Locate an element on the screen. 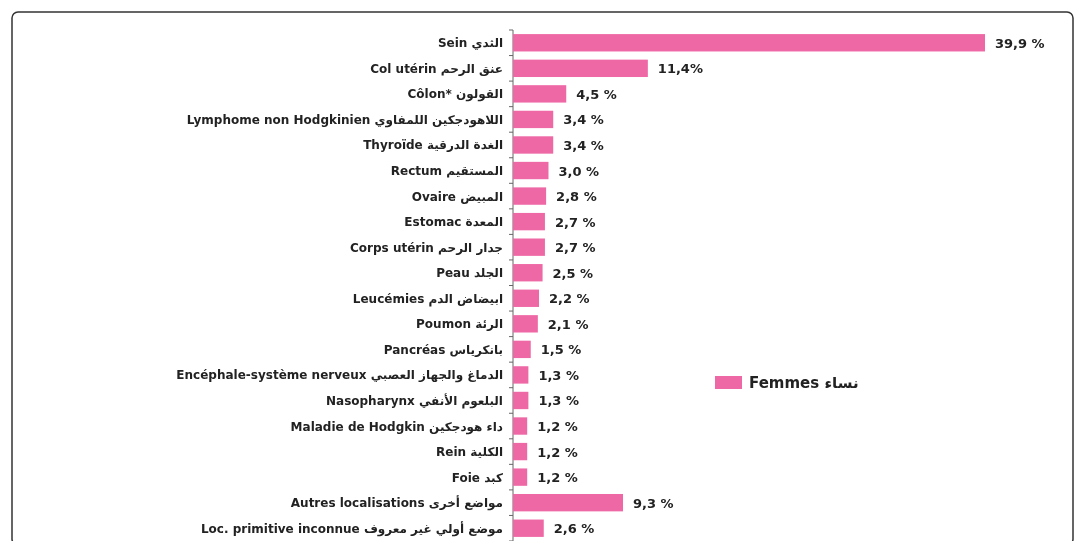  y-tick-label: Rectum المستقيم is located at coordinates (446, 171).